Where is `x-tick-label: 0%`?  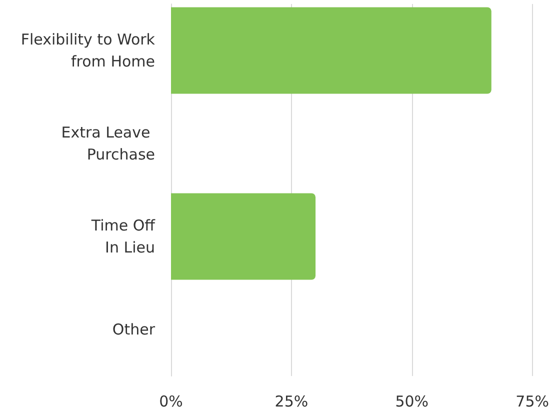 x-tick-label: 0% is located at coordinates (171, 401).